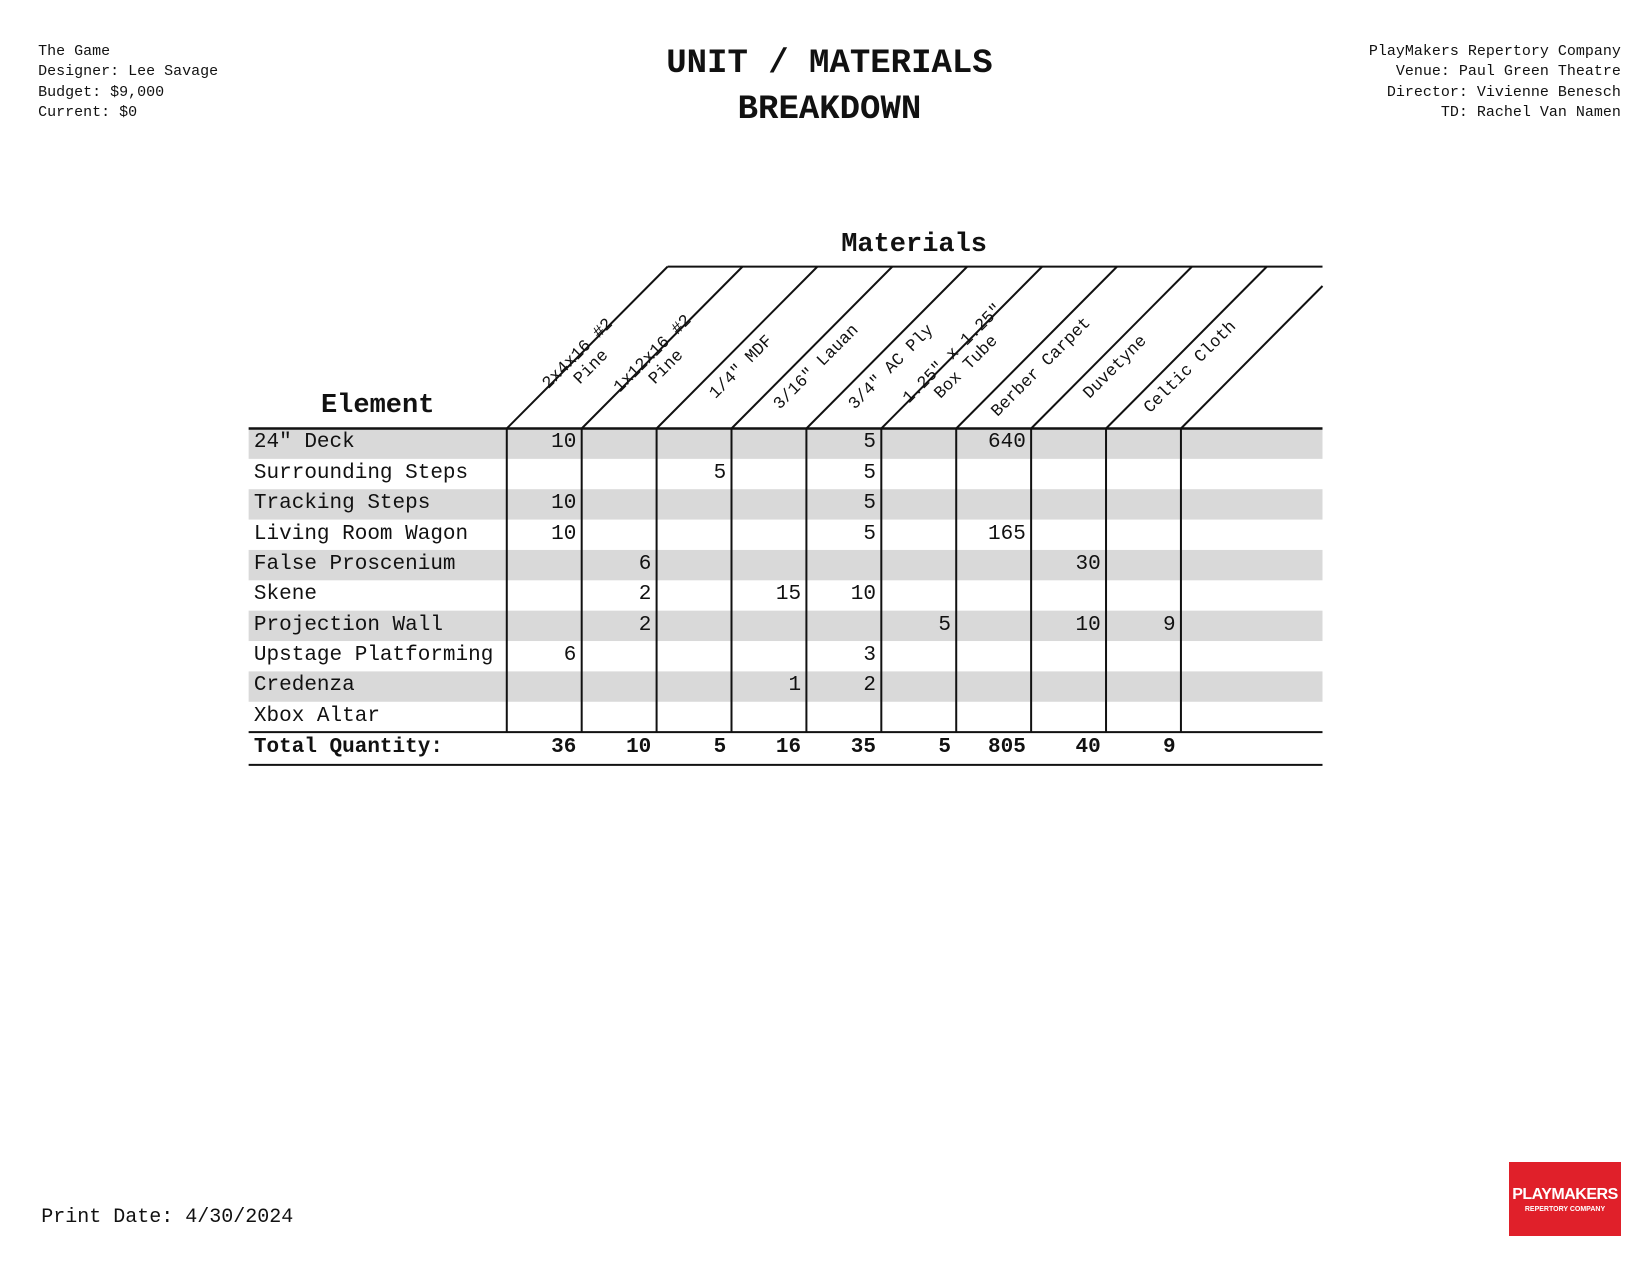 The image size is (1650, 1275). Describe the element at coordinates (304, 686) in the screenshot. I see `element-name: Credenza` at that location.